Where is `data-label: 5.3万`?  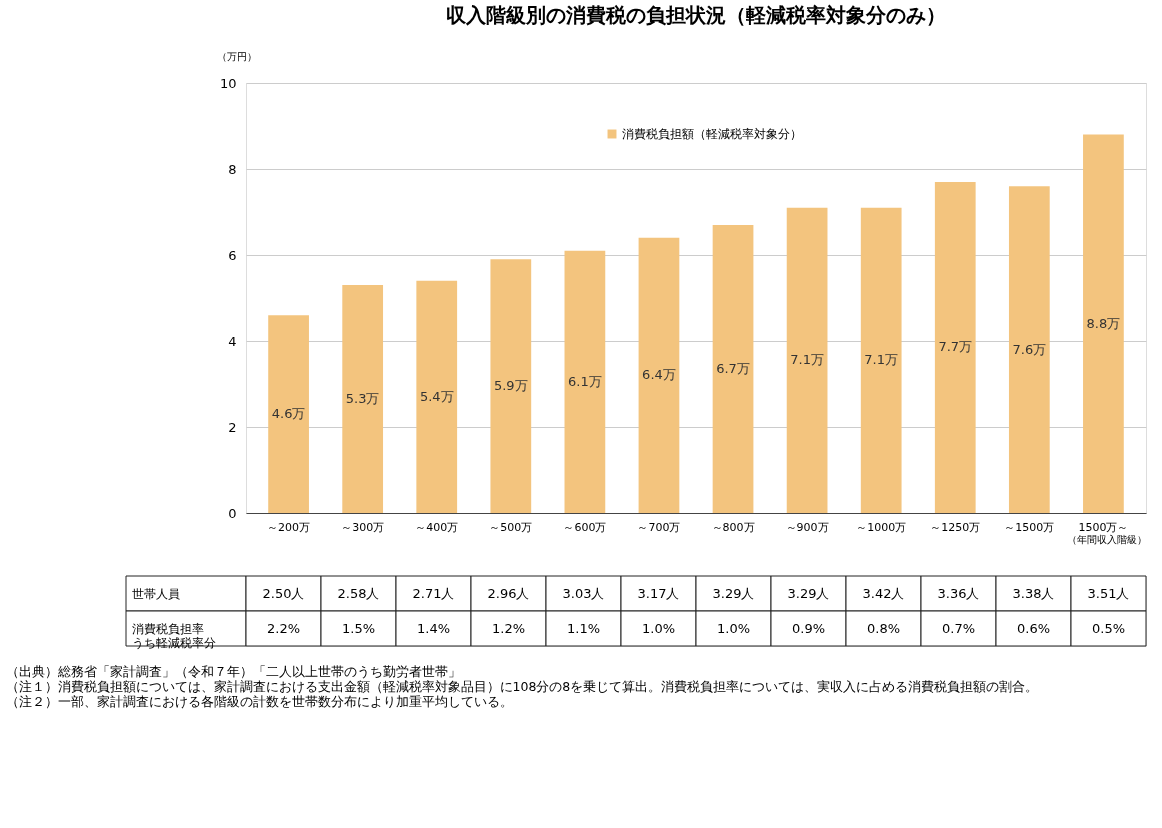 data-label: 5.3万 is located at coordinates (362, 399).